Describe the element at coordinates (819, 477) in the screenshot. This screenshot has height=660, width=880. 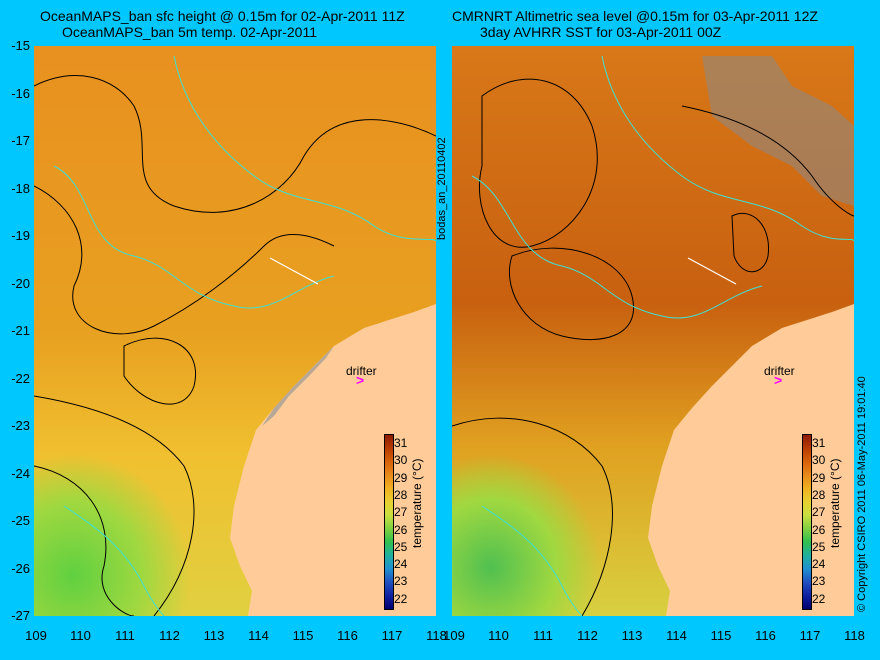
I see `right-colorbar-tick-label: 29` at that location.